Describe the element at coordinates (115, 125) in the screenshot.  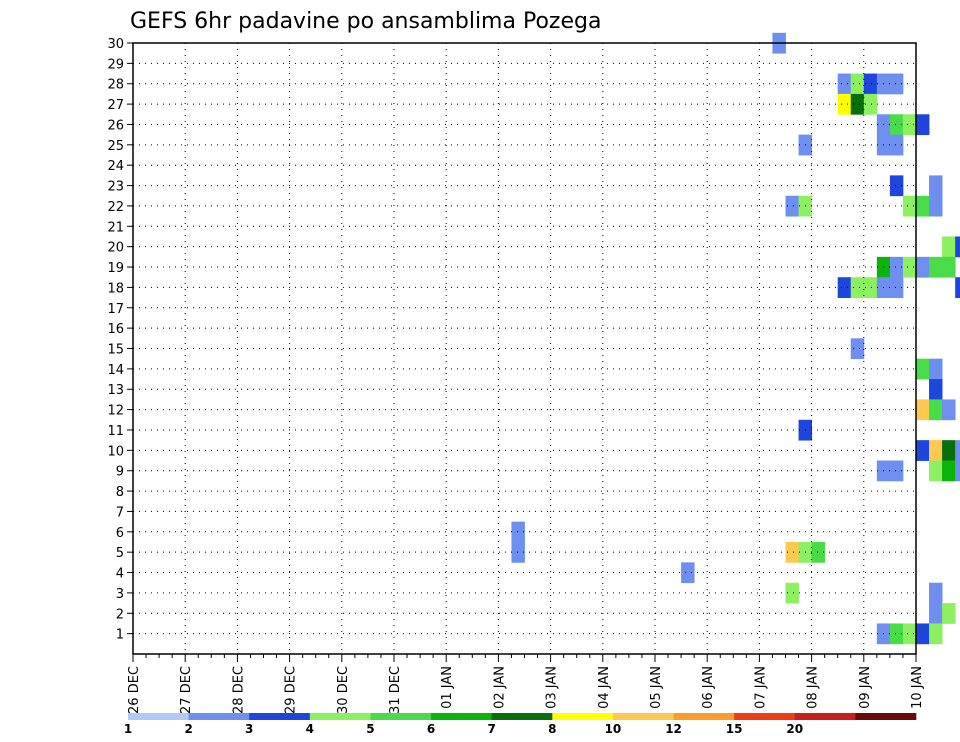
I see `y-tick-label: 26` at that location.